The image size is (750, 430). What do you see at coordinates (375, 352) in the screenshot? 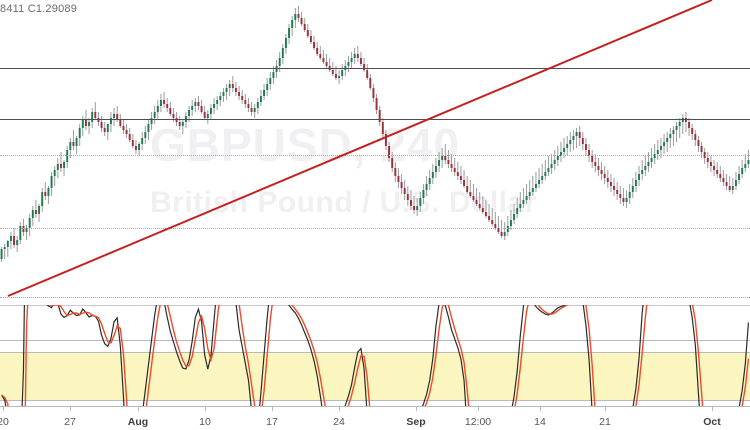
I see `oscillator-level-band-top` at bounding box center [375, 352].